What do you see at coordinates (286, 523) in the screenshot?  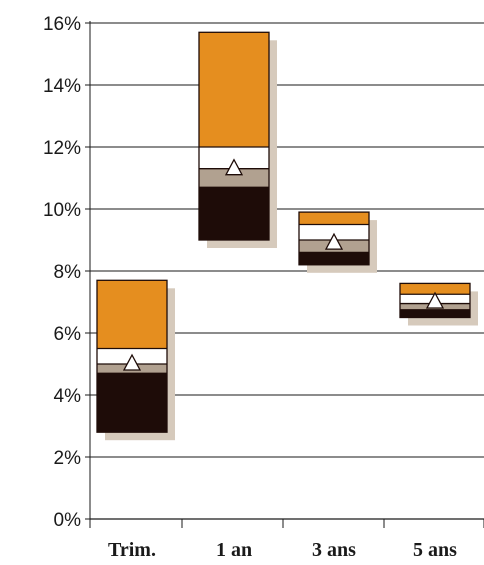 I see `x-axis` at bounding box center [286, 523].